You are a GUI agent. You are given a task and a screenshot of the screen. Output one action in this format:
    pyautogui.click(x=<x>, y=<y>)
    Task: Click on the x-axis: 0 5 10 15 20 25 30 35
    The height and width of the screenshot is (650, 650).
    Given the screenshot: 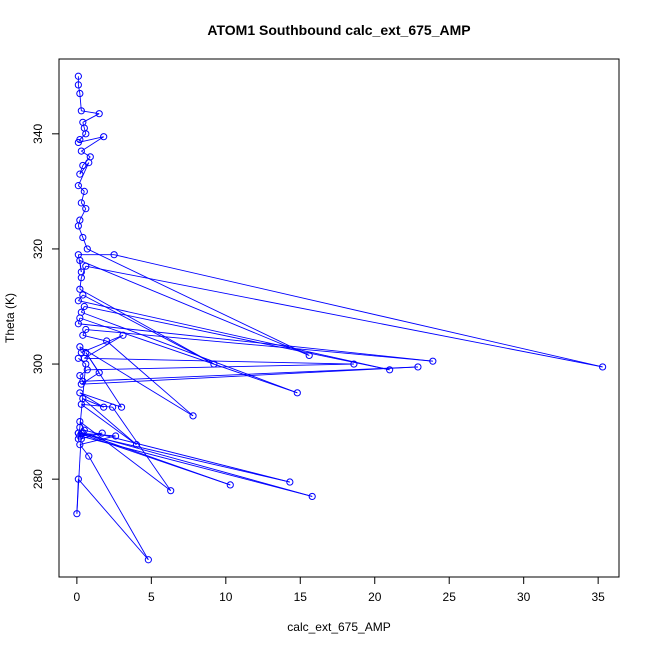 What is the action you would take?
    pyautogui.click(x=339, y=590)
    